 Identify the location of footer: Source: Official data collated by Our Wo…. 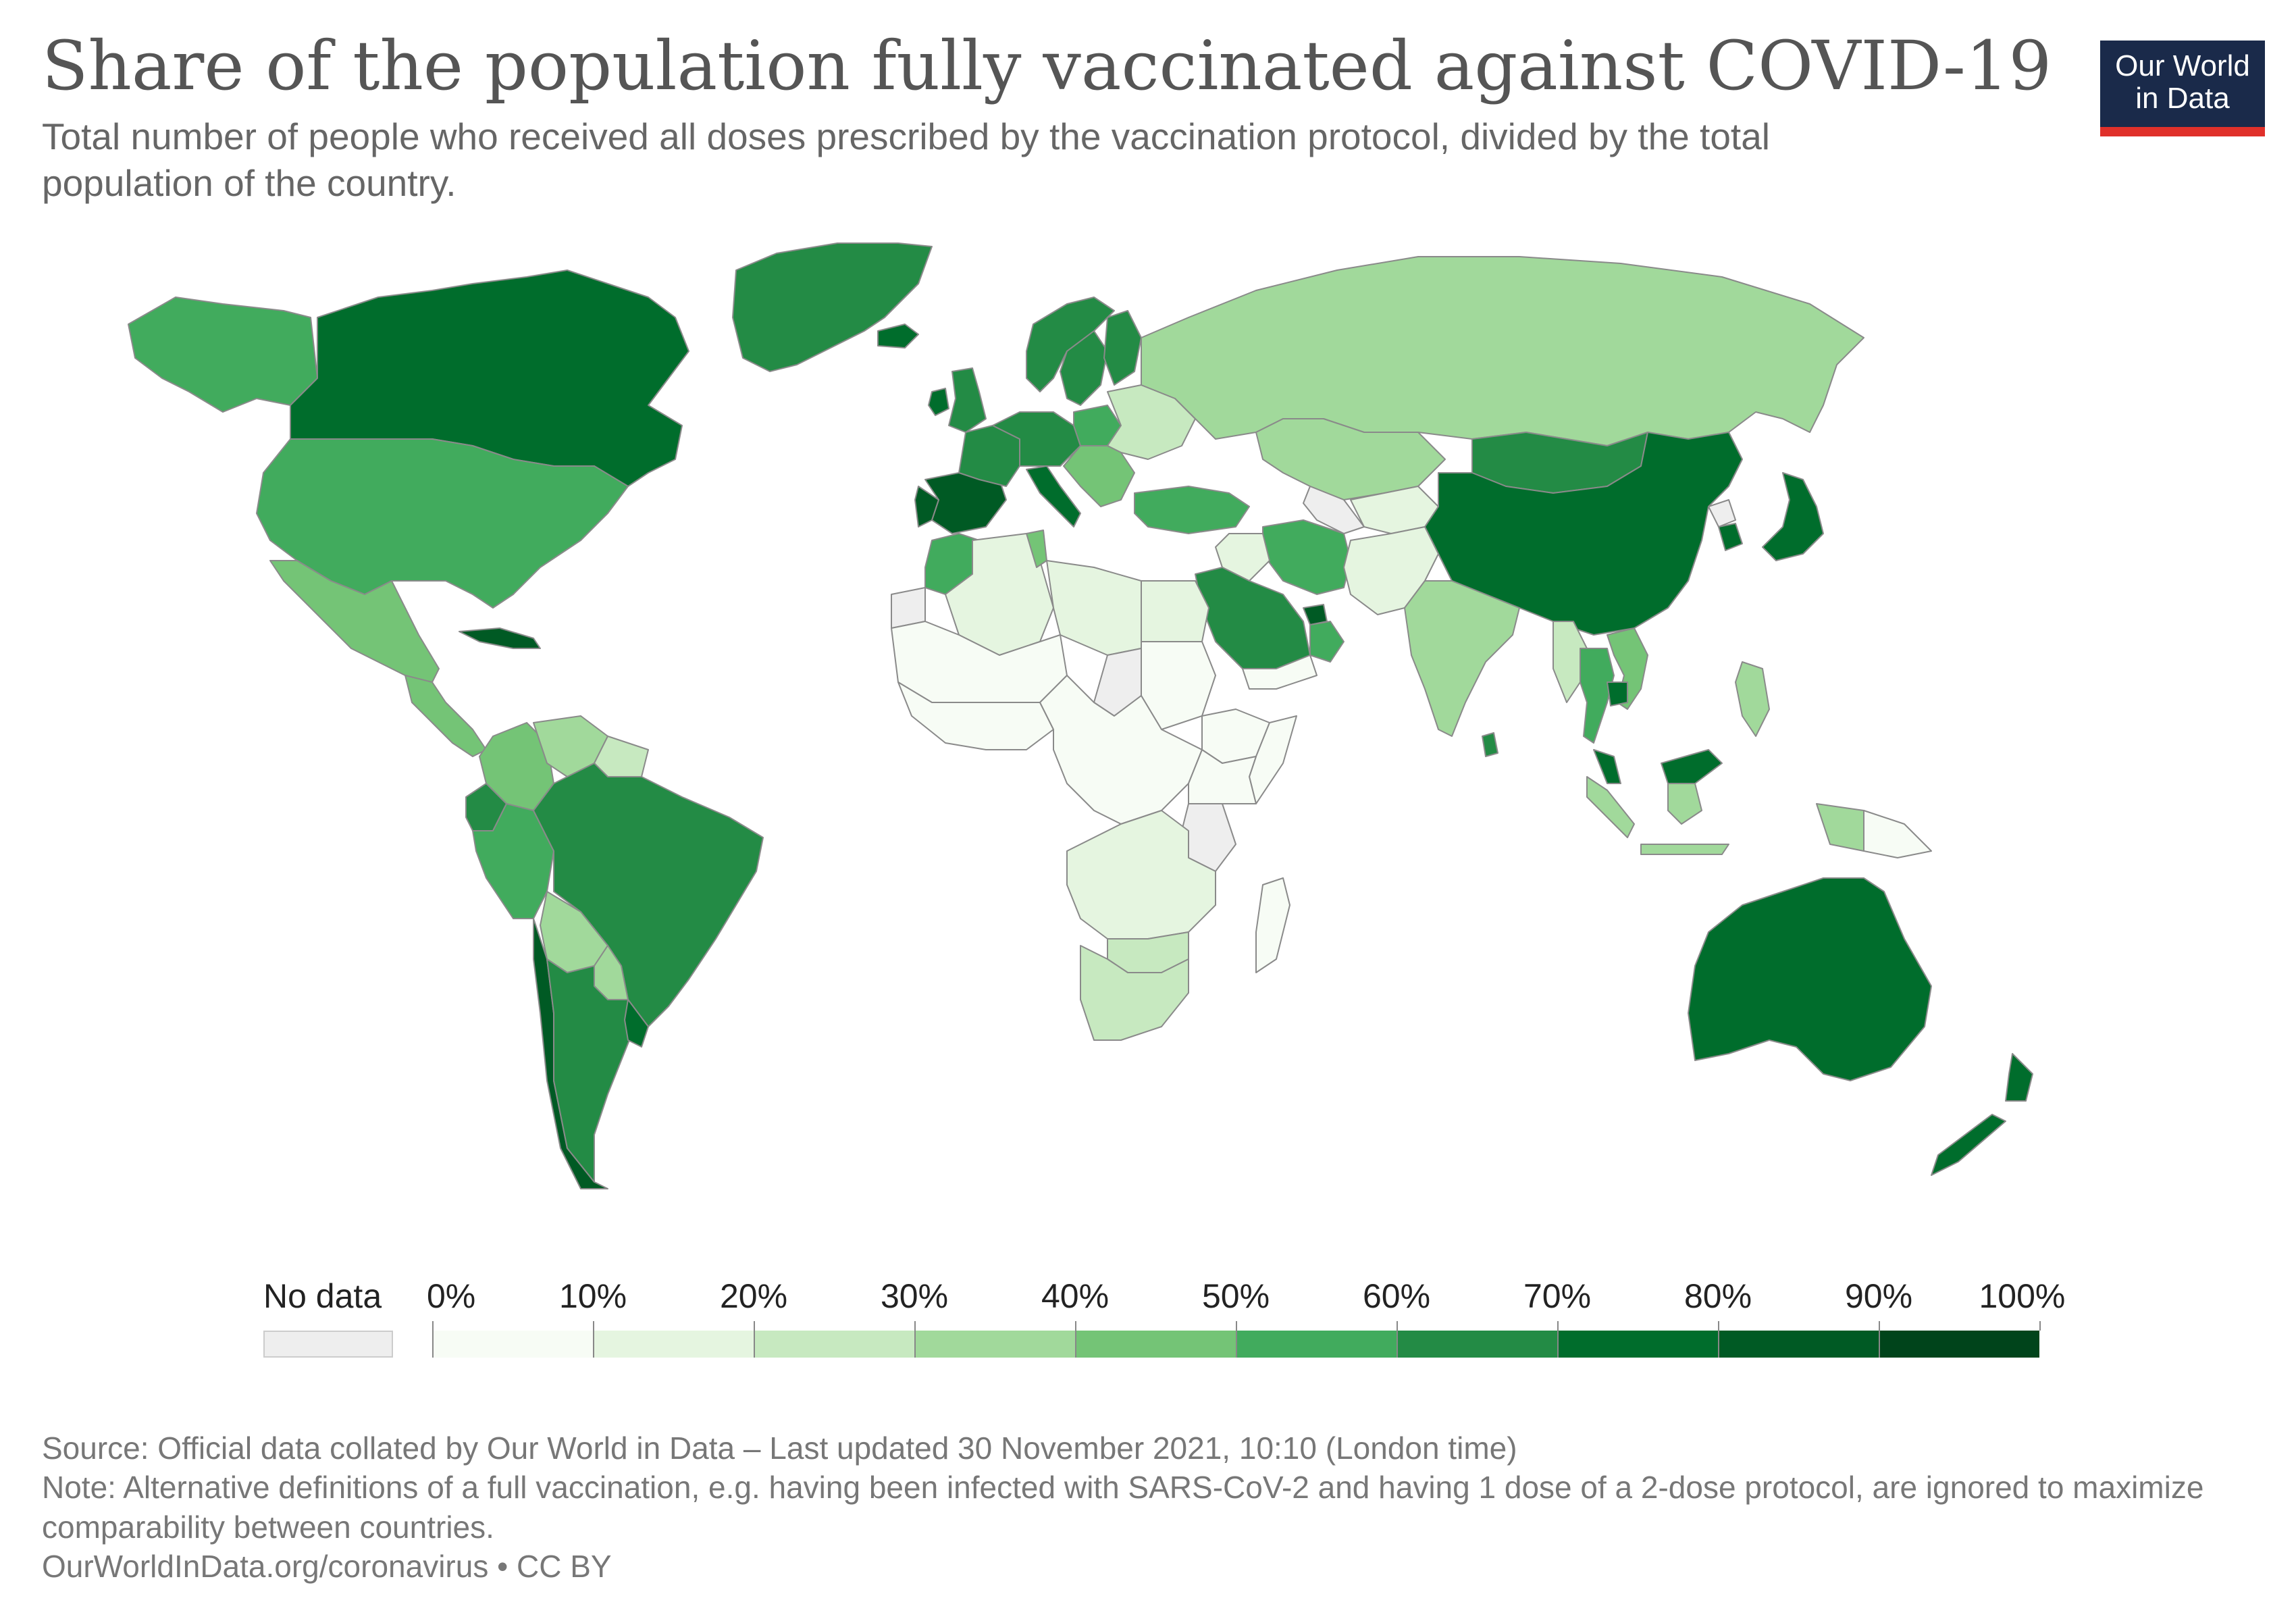
(1149, 1508).